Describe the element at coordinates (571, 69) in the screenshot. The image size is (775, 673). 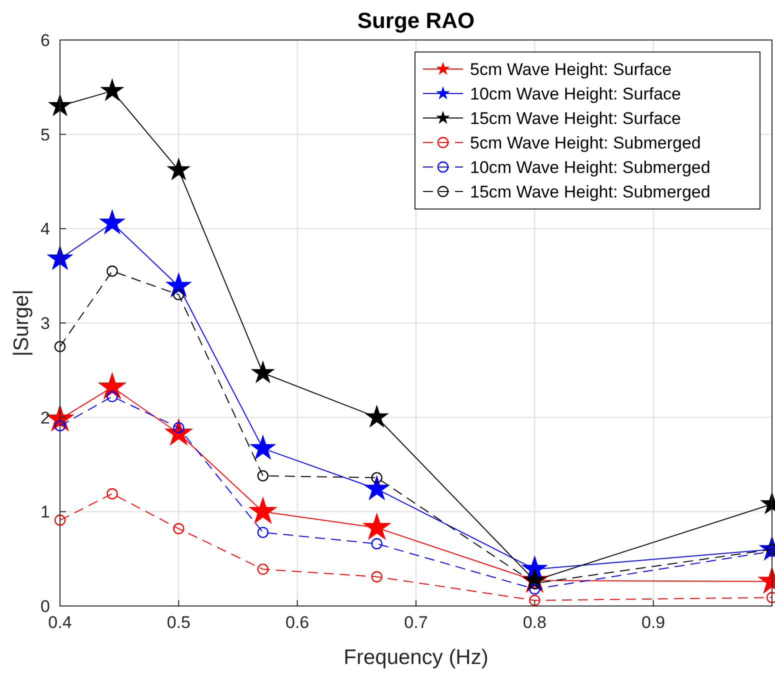
I see `legend-label: 5cm Wave Height: Surface` at that location.